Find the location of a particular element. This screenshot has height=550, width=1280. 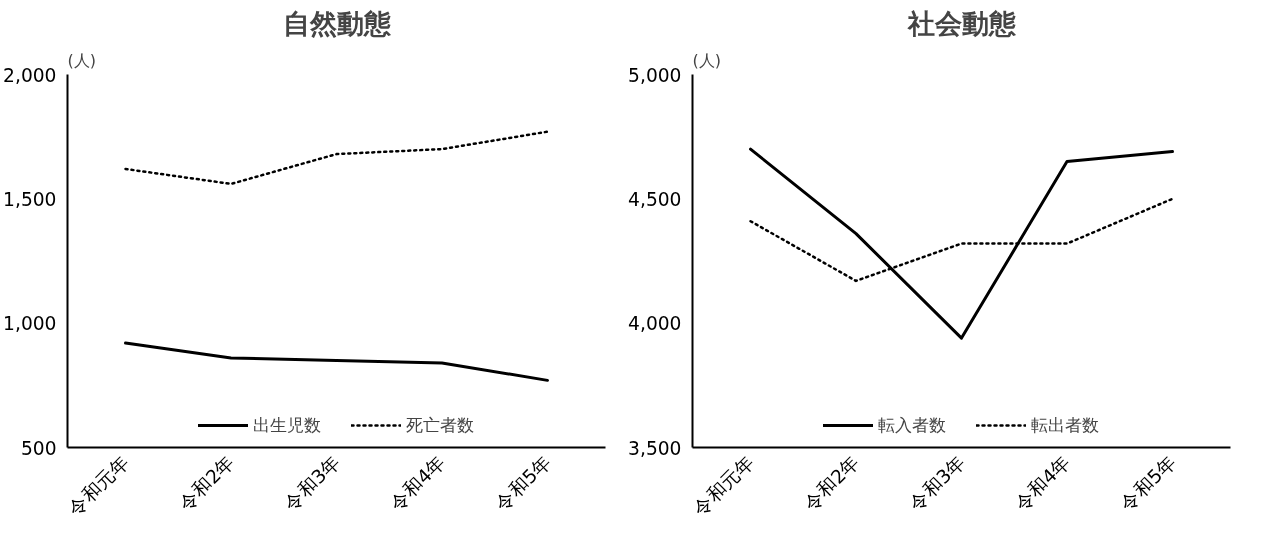

legend-label: 転入者数 is located at coordinates (912, 425).